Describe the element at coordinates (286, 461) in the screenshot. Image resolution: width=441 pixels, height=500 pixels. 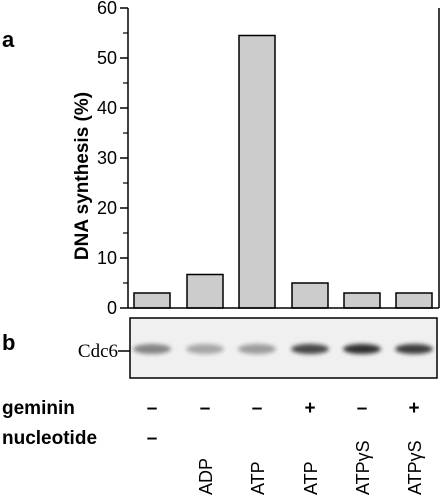
I see `nucleotide-row: – ADP ATP ATP ATPγS ATPγS` at that location.